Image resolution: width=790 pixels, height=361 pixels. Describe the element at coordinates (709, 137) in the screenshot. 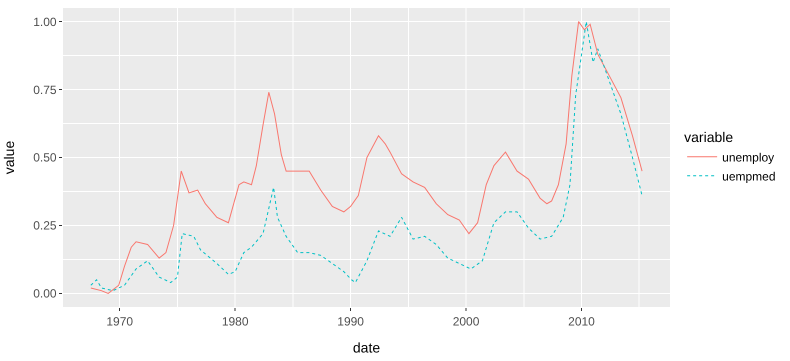

I see `legend-title: variable` at that location.